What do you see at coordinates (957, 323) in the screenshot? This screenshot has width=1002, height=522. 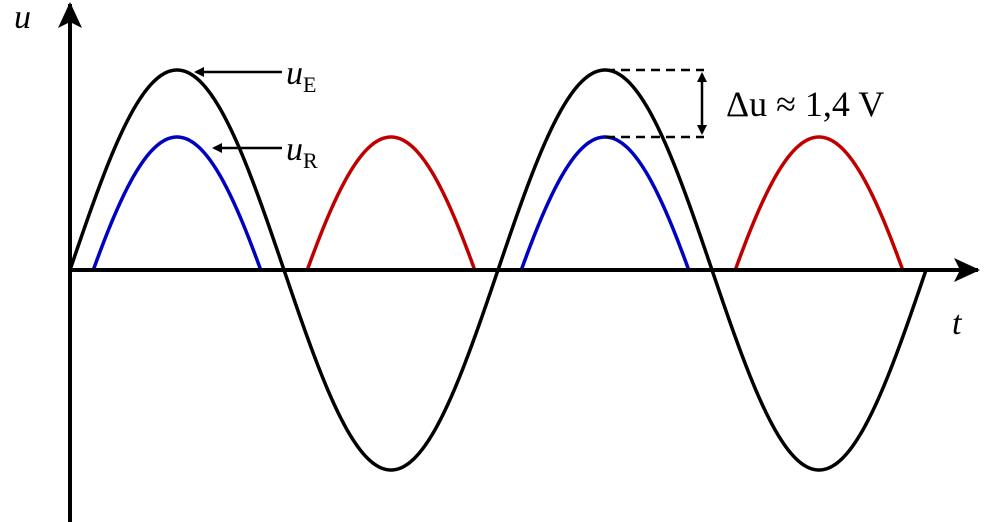 I see `x-axis-label: t` at bounding box center [957, 323].